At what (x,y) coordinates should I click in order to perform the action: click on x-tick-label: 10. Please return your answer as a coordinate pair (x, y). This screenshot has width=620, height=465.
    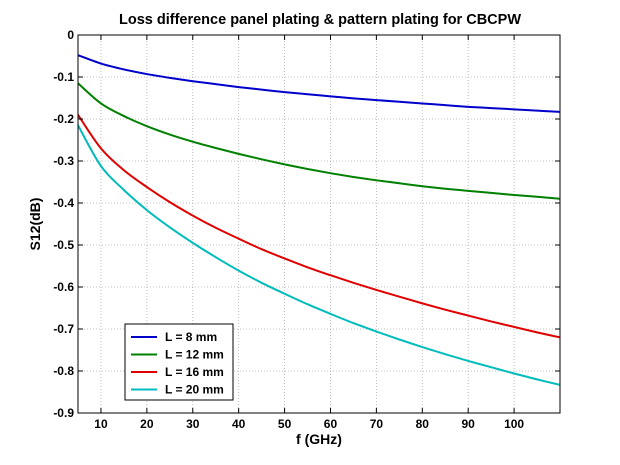
    Looking at the image, I should click on (101, 424).